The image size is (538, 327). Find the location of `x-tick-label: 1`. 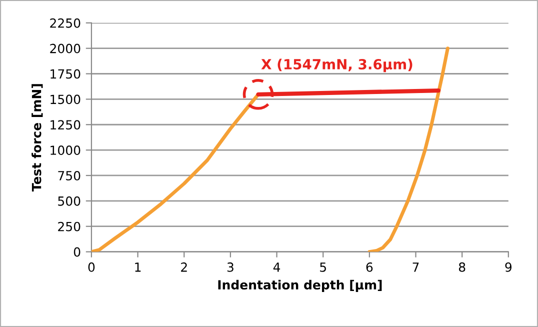

x-tick-label: 1 is located at coordinates (138, 267).